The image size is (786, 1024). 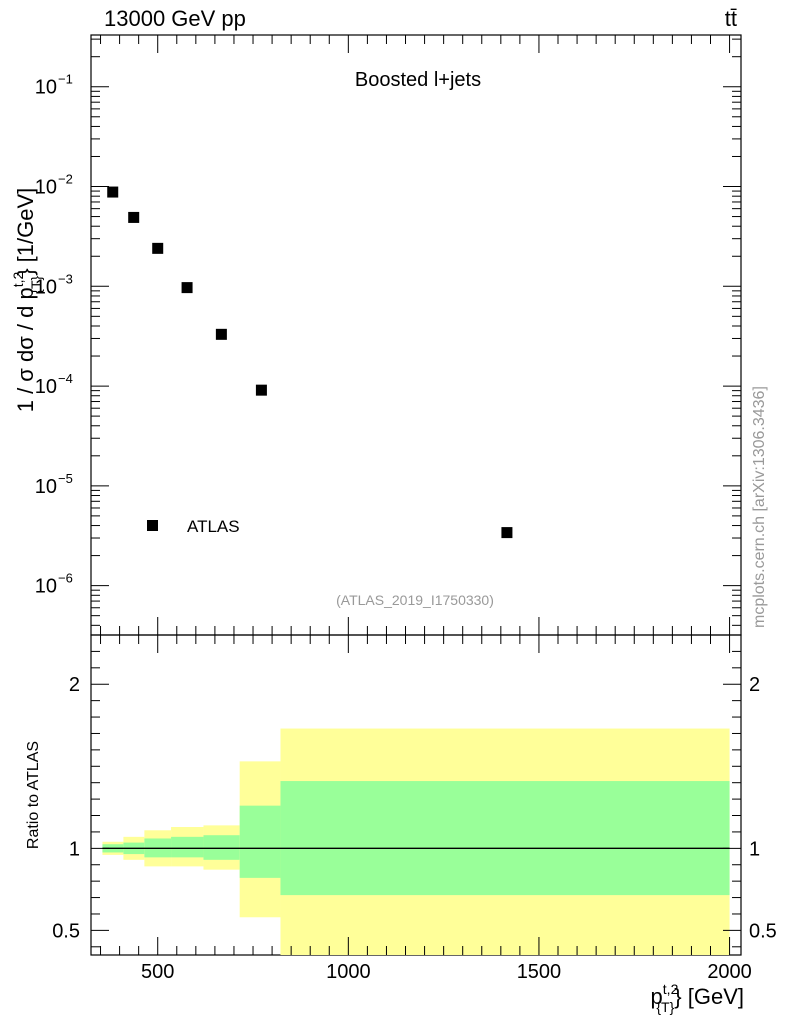 What do you see at coordinates (157, 972) in the screenshot?
I see `x-tick-label-0: 500` at bounding box center [157, 972].